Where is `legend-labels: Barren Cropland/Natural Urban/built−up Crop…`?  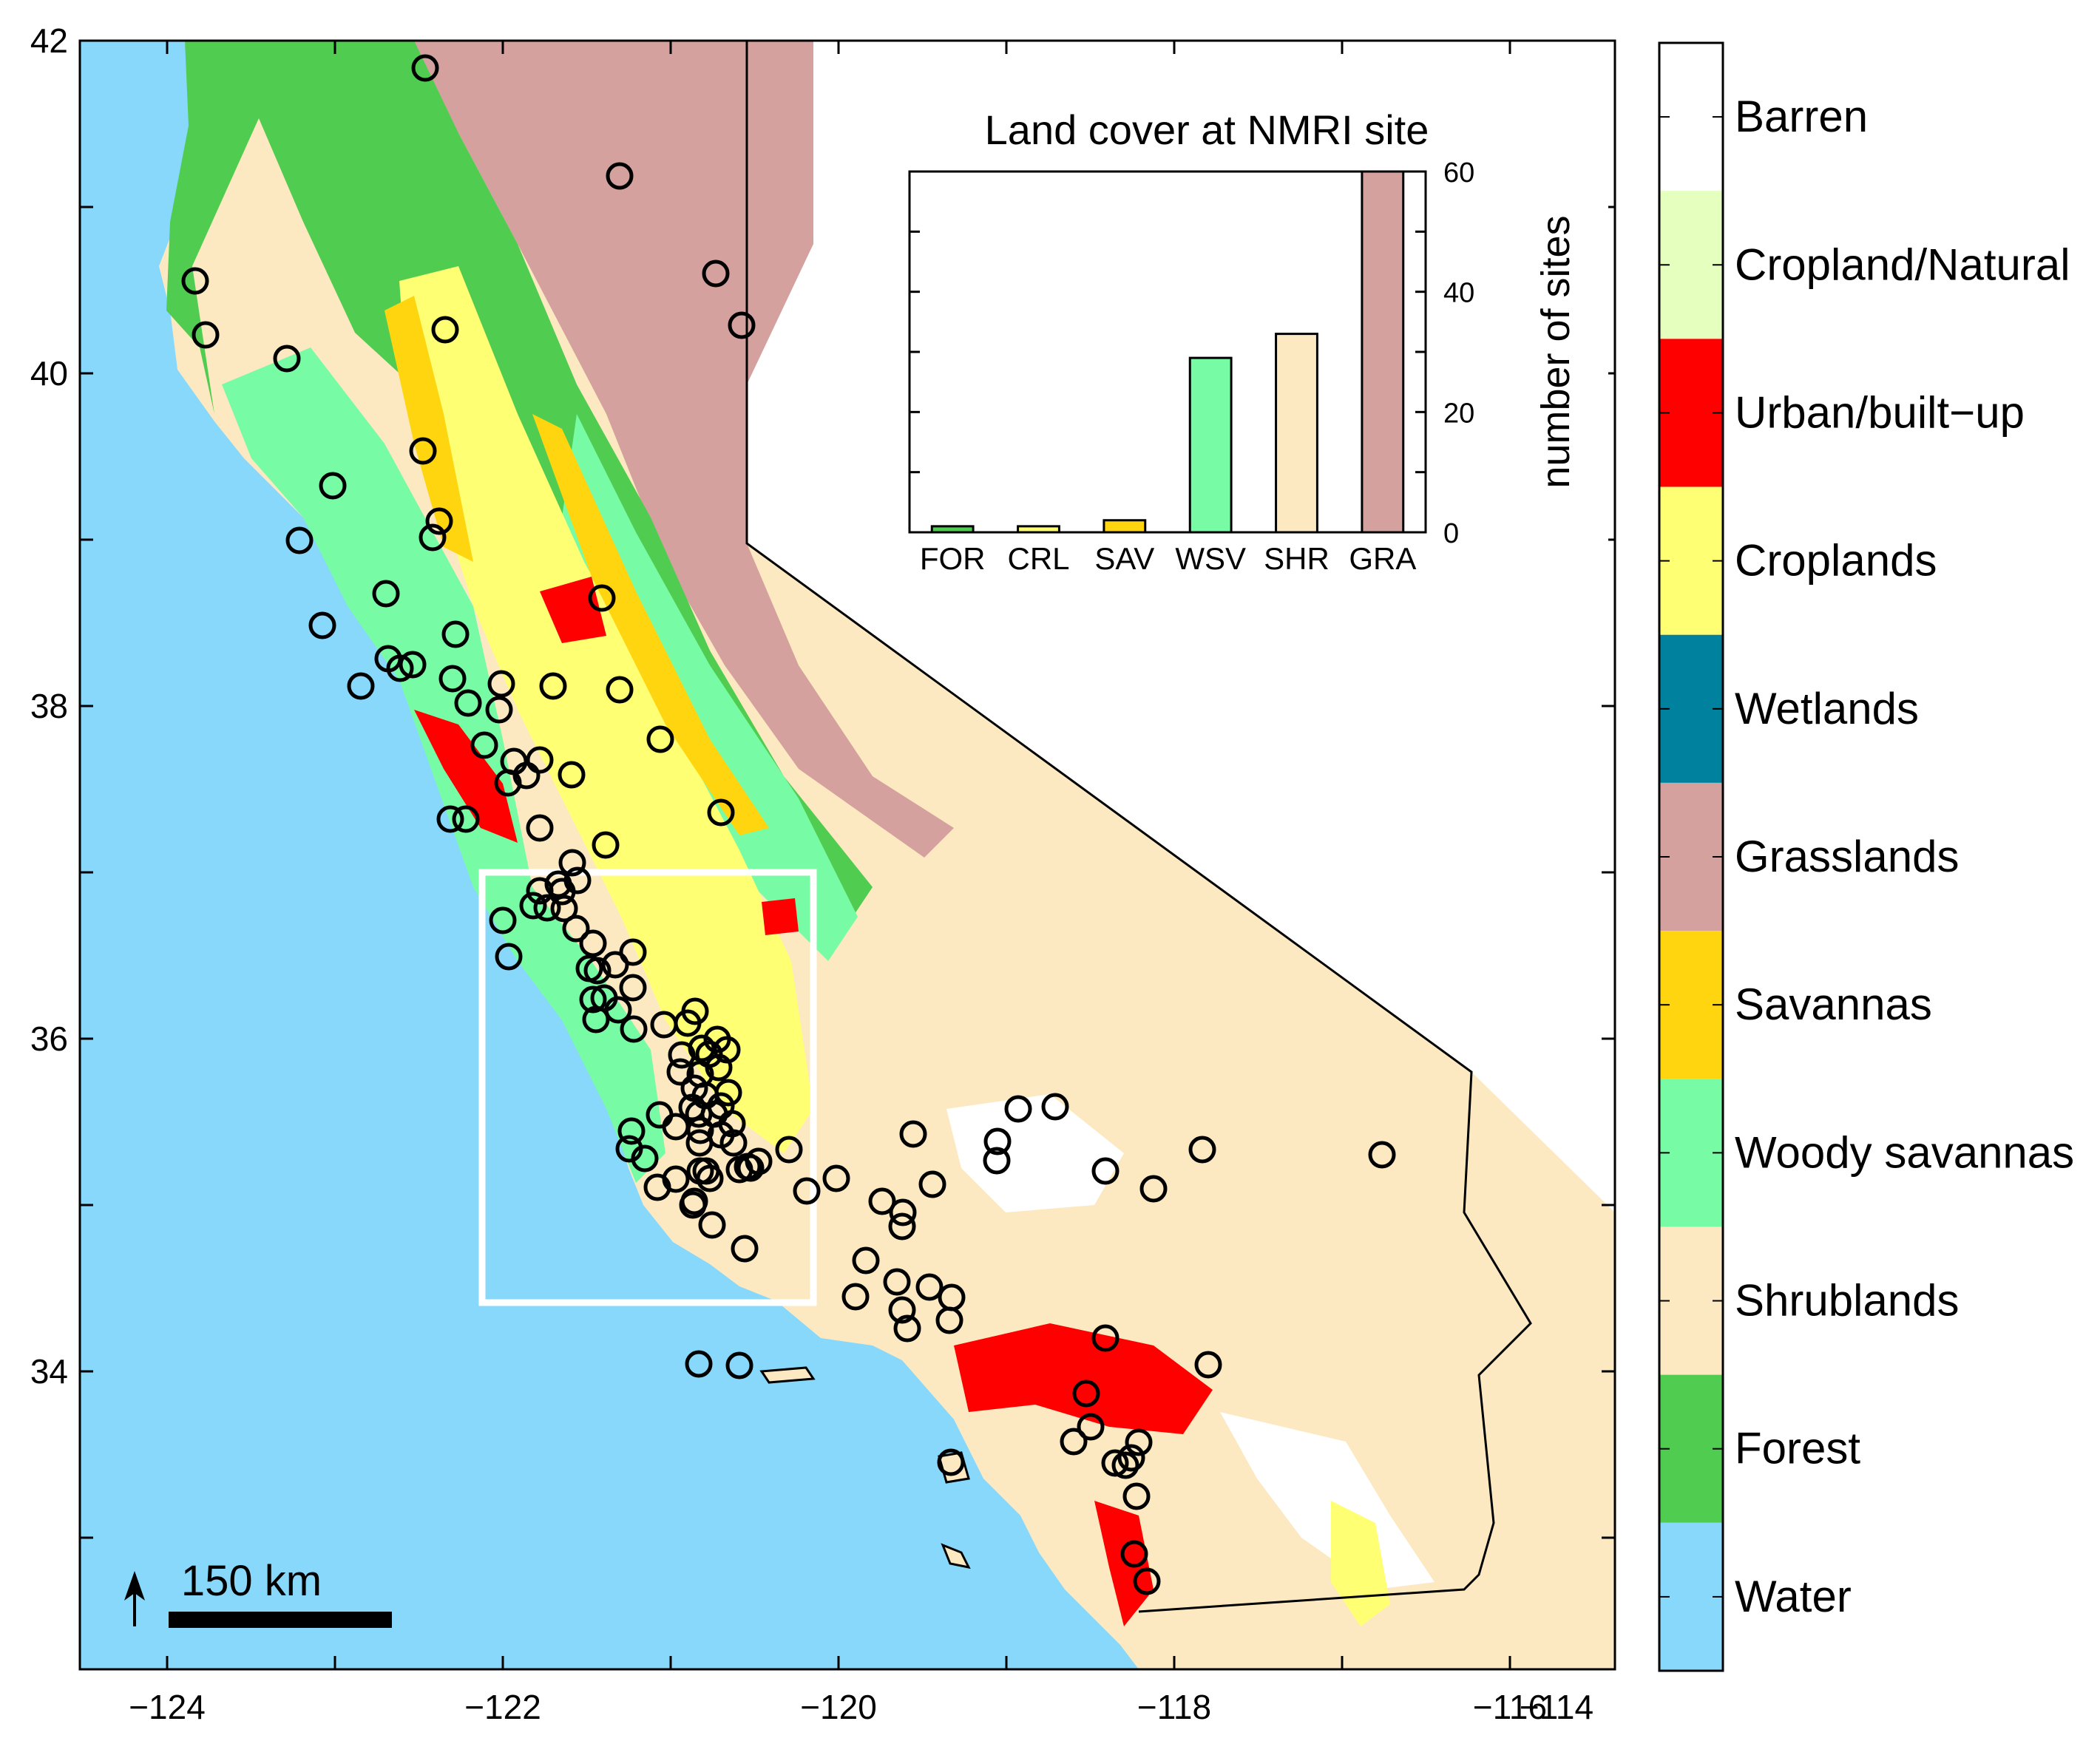
legend-labels: Barren Cropland/Natural Urban/built−up Crop… is located at coordinates (1905, 856).